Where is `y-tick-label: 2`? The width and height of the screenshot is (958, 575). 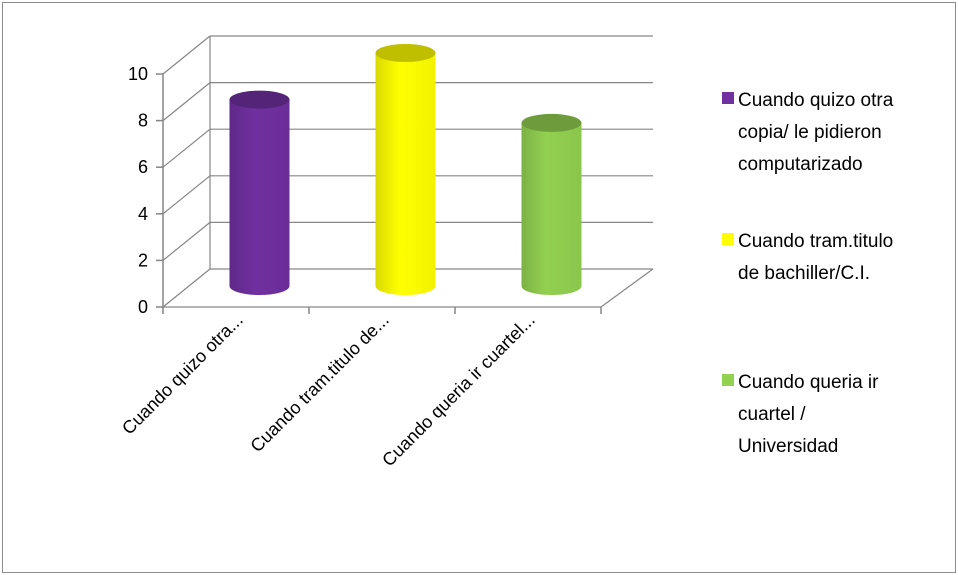 y-tick-label: 2 is located at coordinates (143, 260).